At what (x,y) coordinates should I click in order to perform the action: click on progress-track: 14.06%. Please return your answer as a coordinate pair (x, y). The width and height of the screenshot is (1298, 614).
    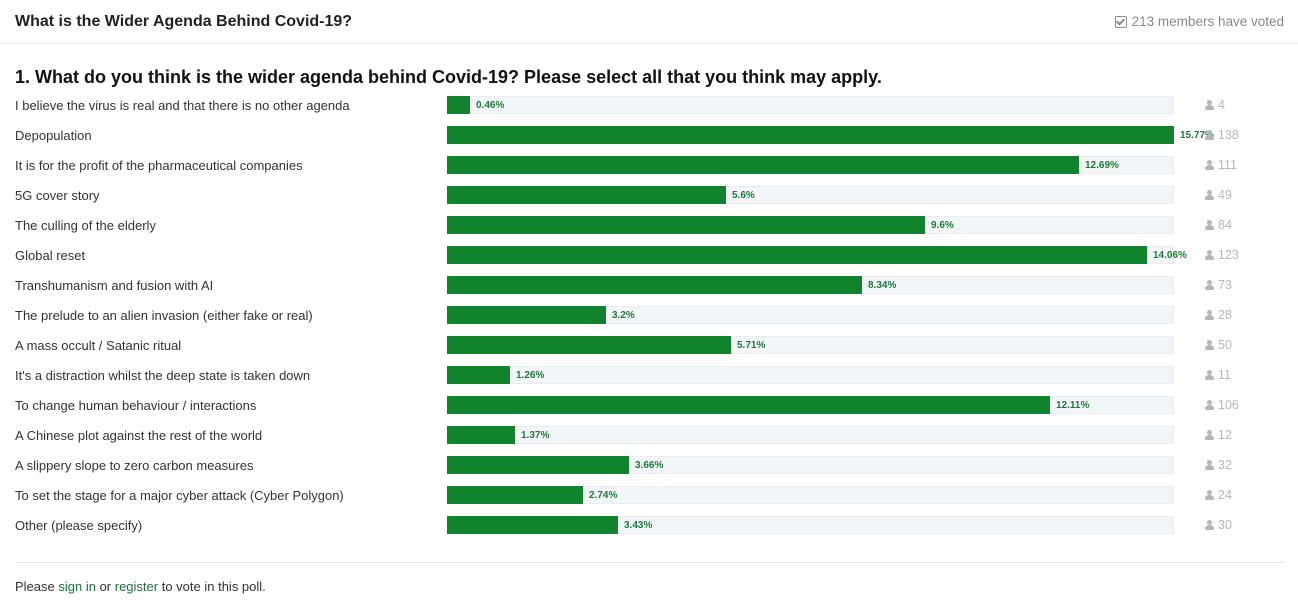
    Looking at the image, I should click on (817, 255).